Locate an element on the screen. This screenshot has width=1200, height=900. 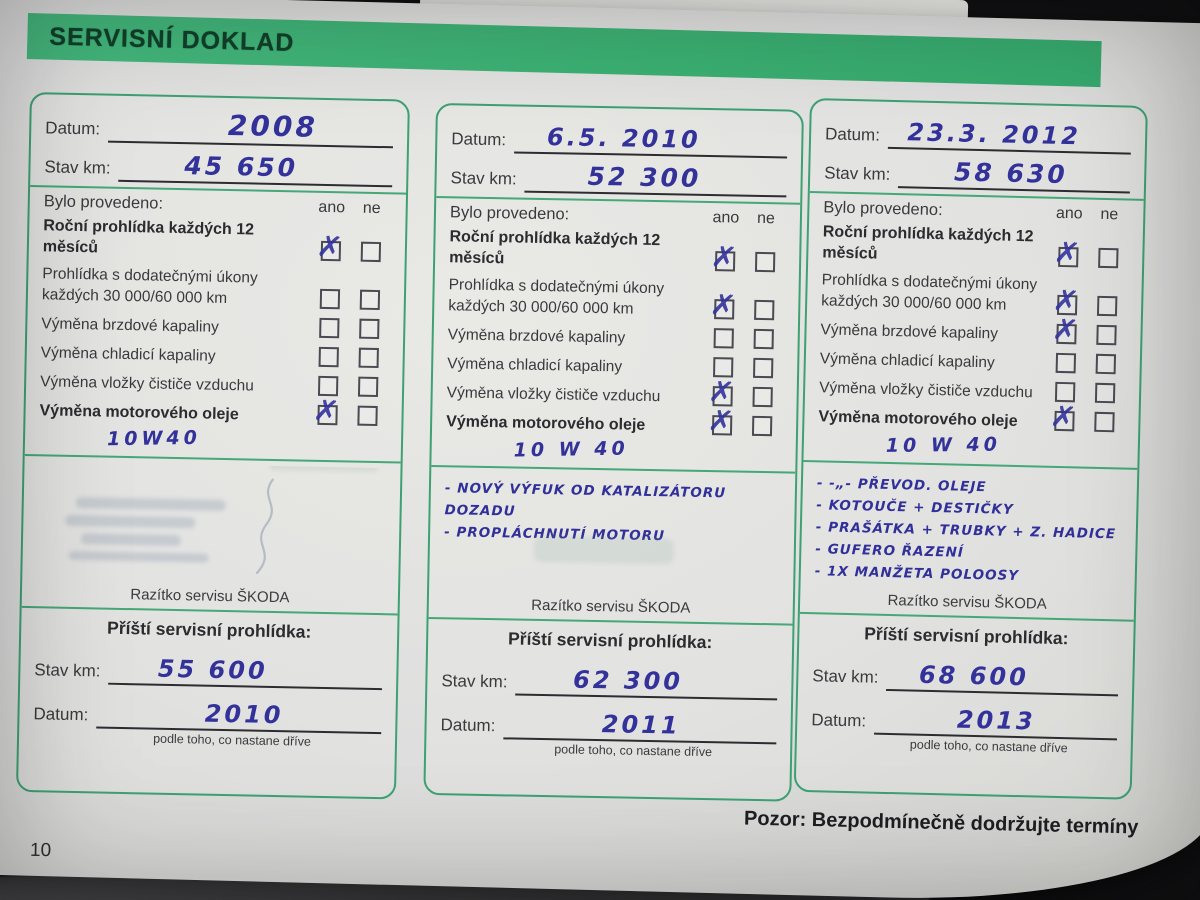
next-stav-km-write-line: 62 300 is located at coordinates (646, 675).